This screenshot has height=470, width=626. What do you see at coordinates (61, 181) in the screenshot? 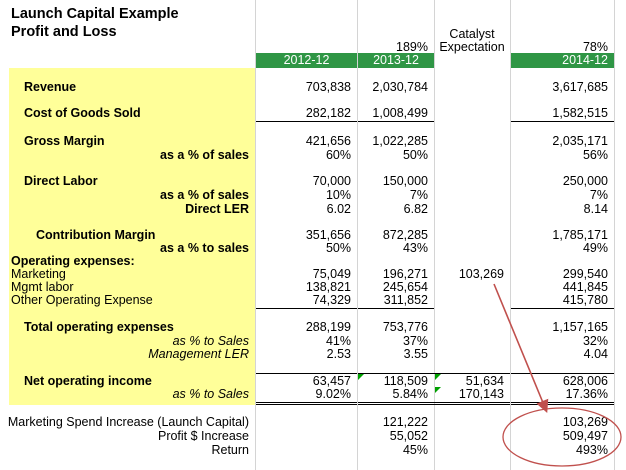
I see `direct-labor-label: Direct Labor` at bounding box center [61, 181].